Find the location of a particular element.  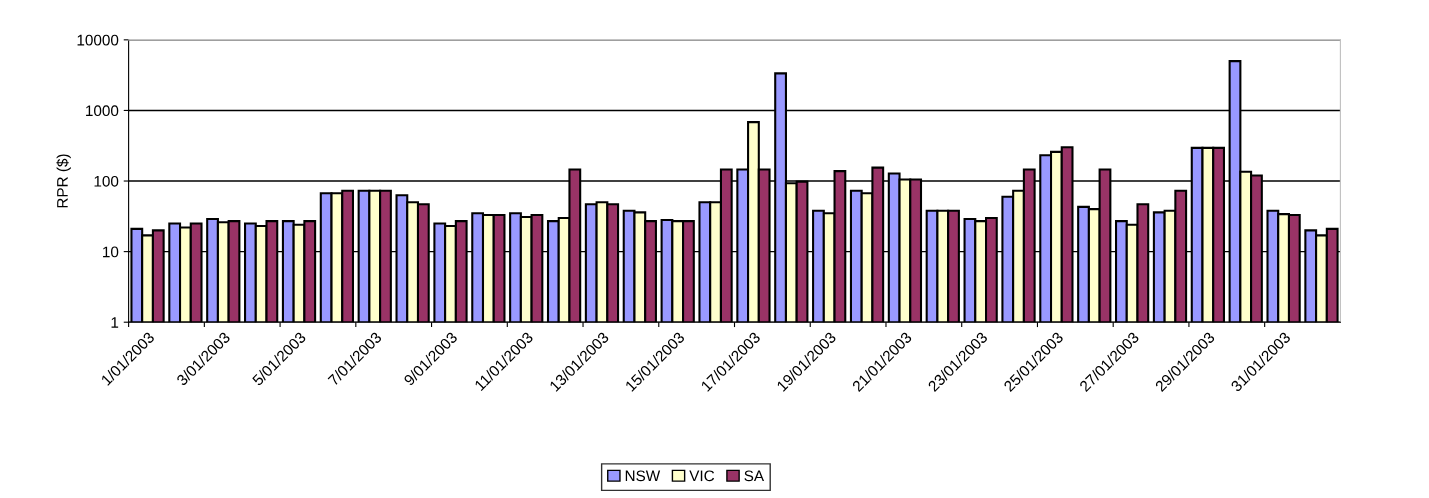

legend-label: NSW is located at coordinates (643, 476).